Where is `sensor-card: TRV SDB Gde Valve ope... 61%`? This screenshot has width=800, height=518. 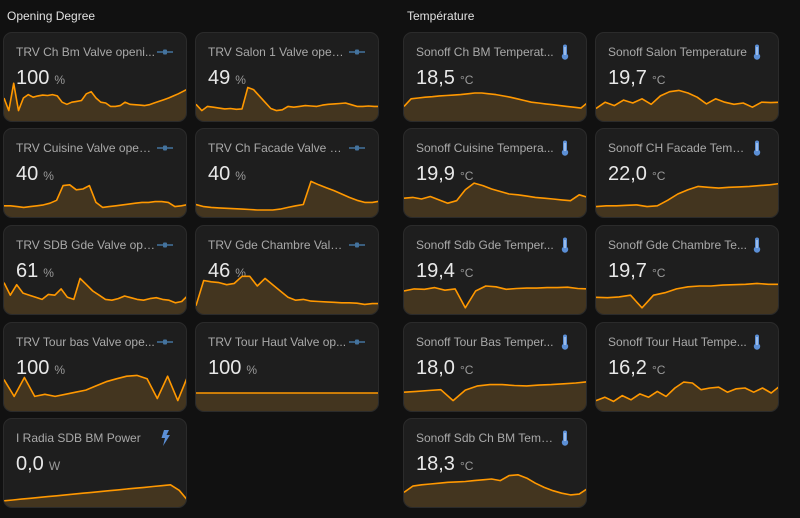 sensor-card: TRV SDB Gde Valve ope... 61% is located at coordinates (95, 270).